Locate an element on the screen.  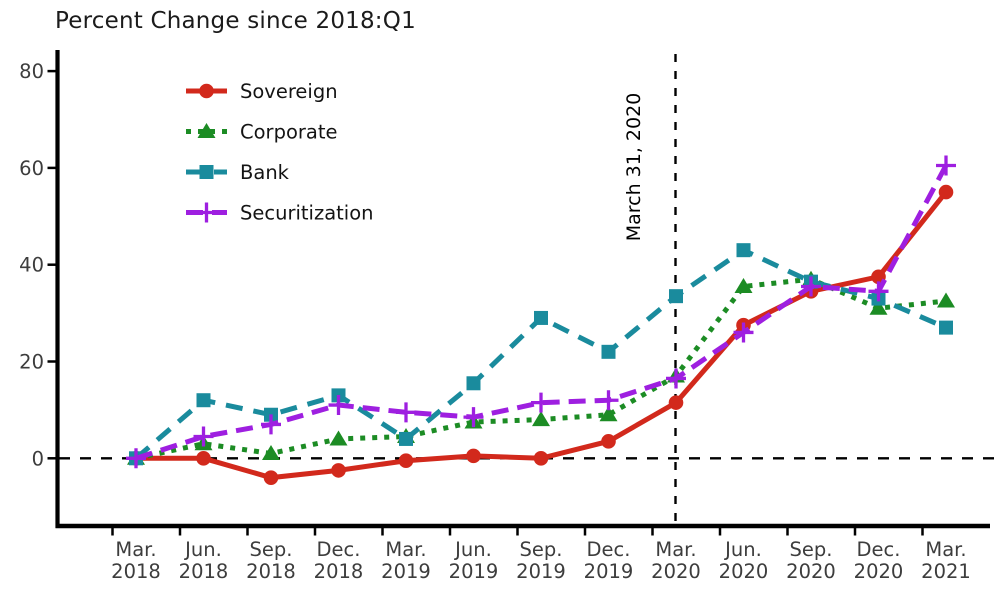
x-axis-tick-label: 2021 is located at coordinates (946, 571).